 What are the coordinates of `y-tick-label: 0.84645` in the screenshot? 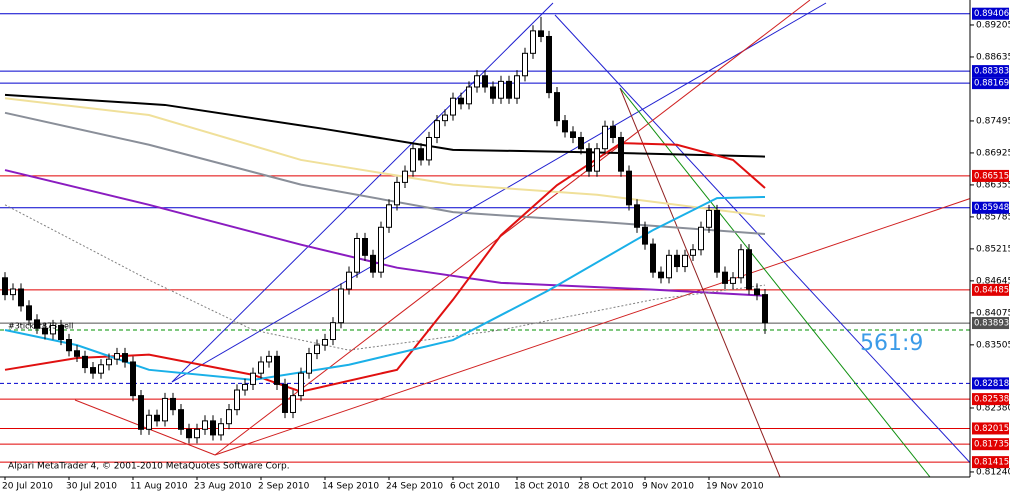 It's located at (993, 281).